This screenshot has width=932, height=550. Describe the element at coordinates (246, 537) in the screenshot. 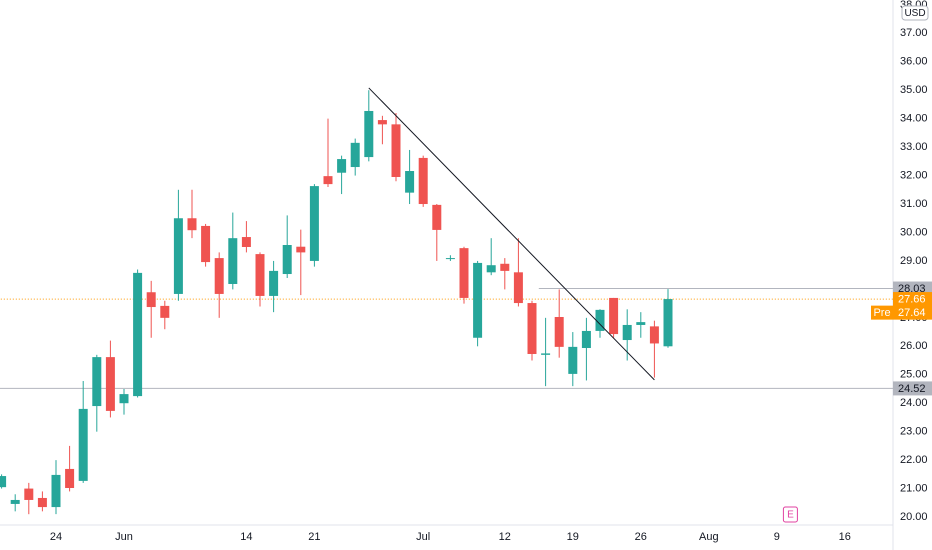

I see `x-tick-label: 14` at that location.